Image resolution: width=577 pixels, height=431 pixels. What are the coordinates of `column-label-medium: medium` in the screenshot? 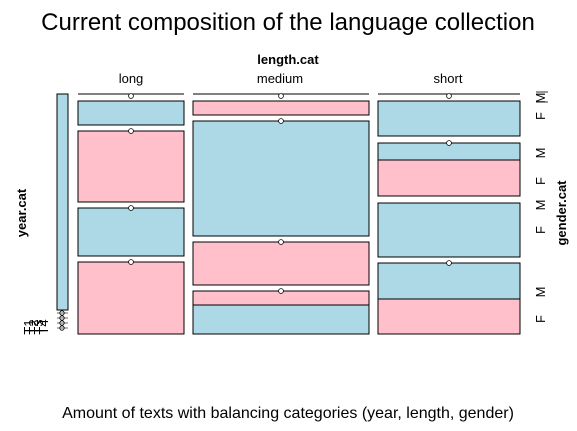 It's located at (280, 78).